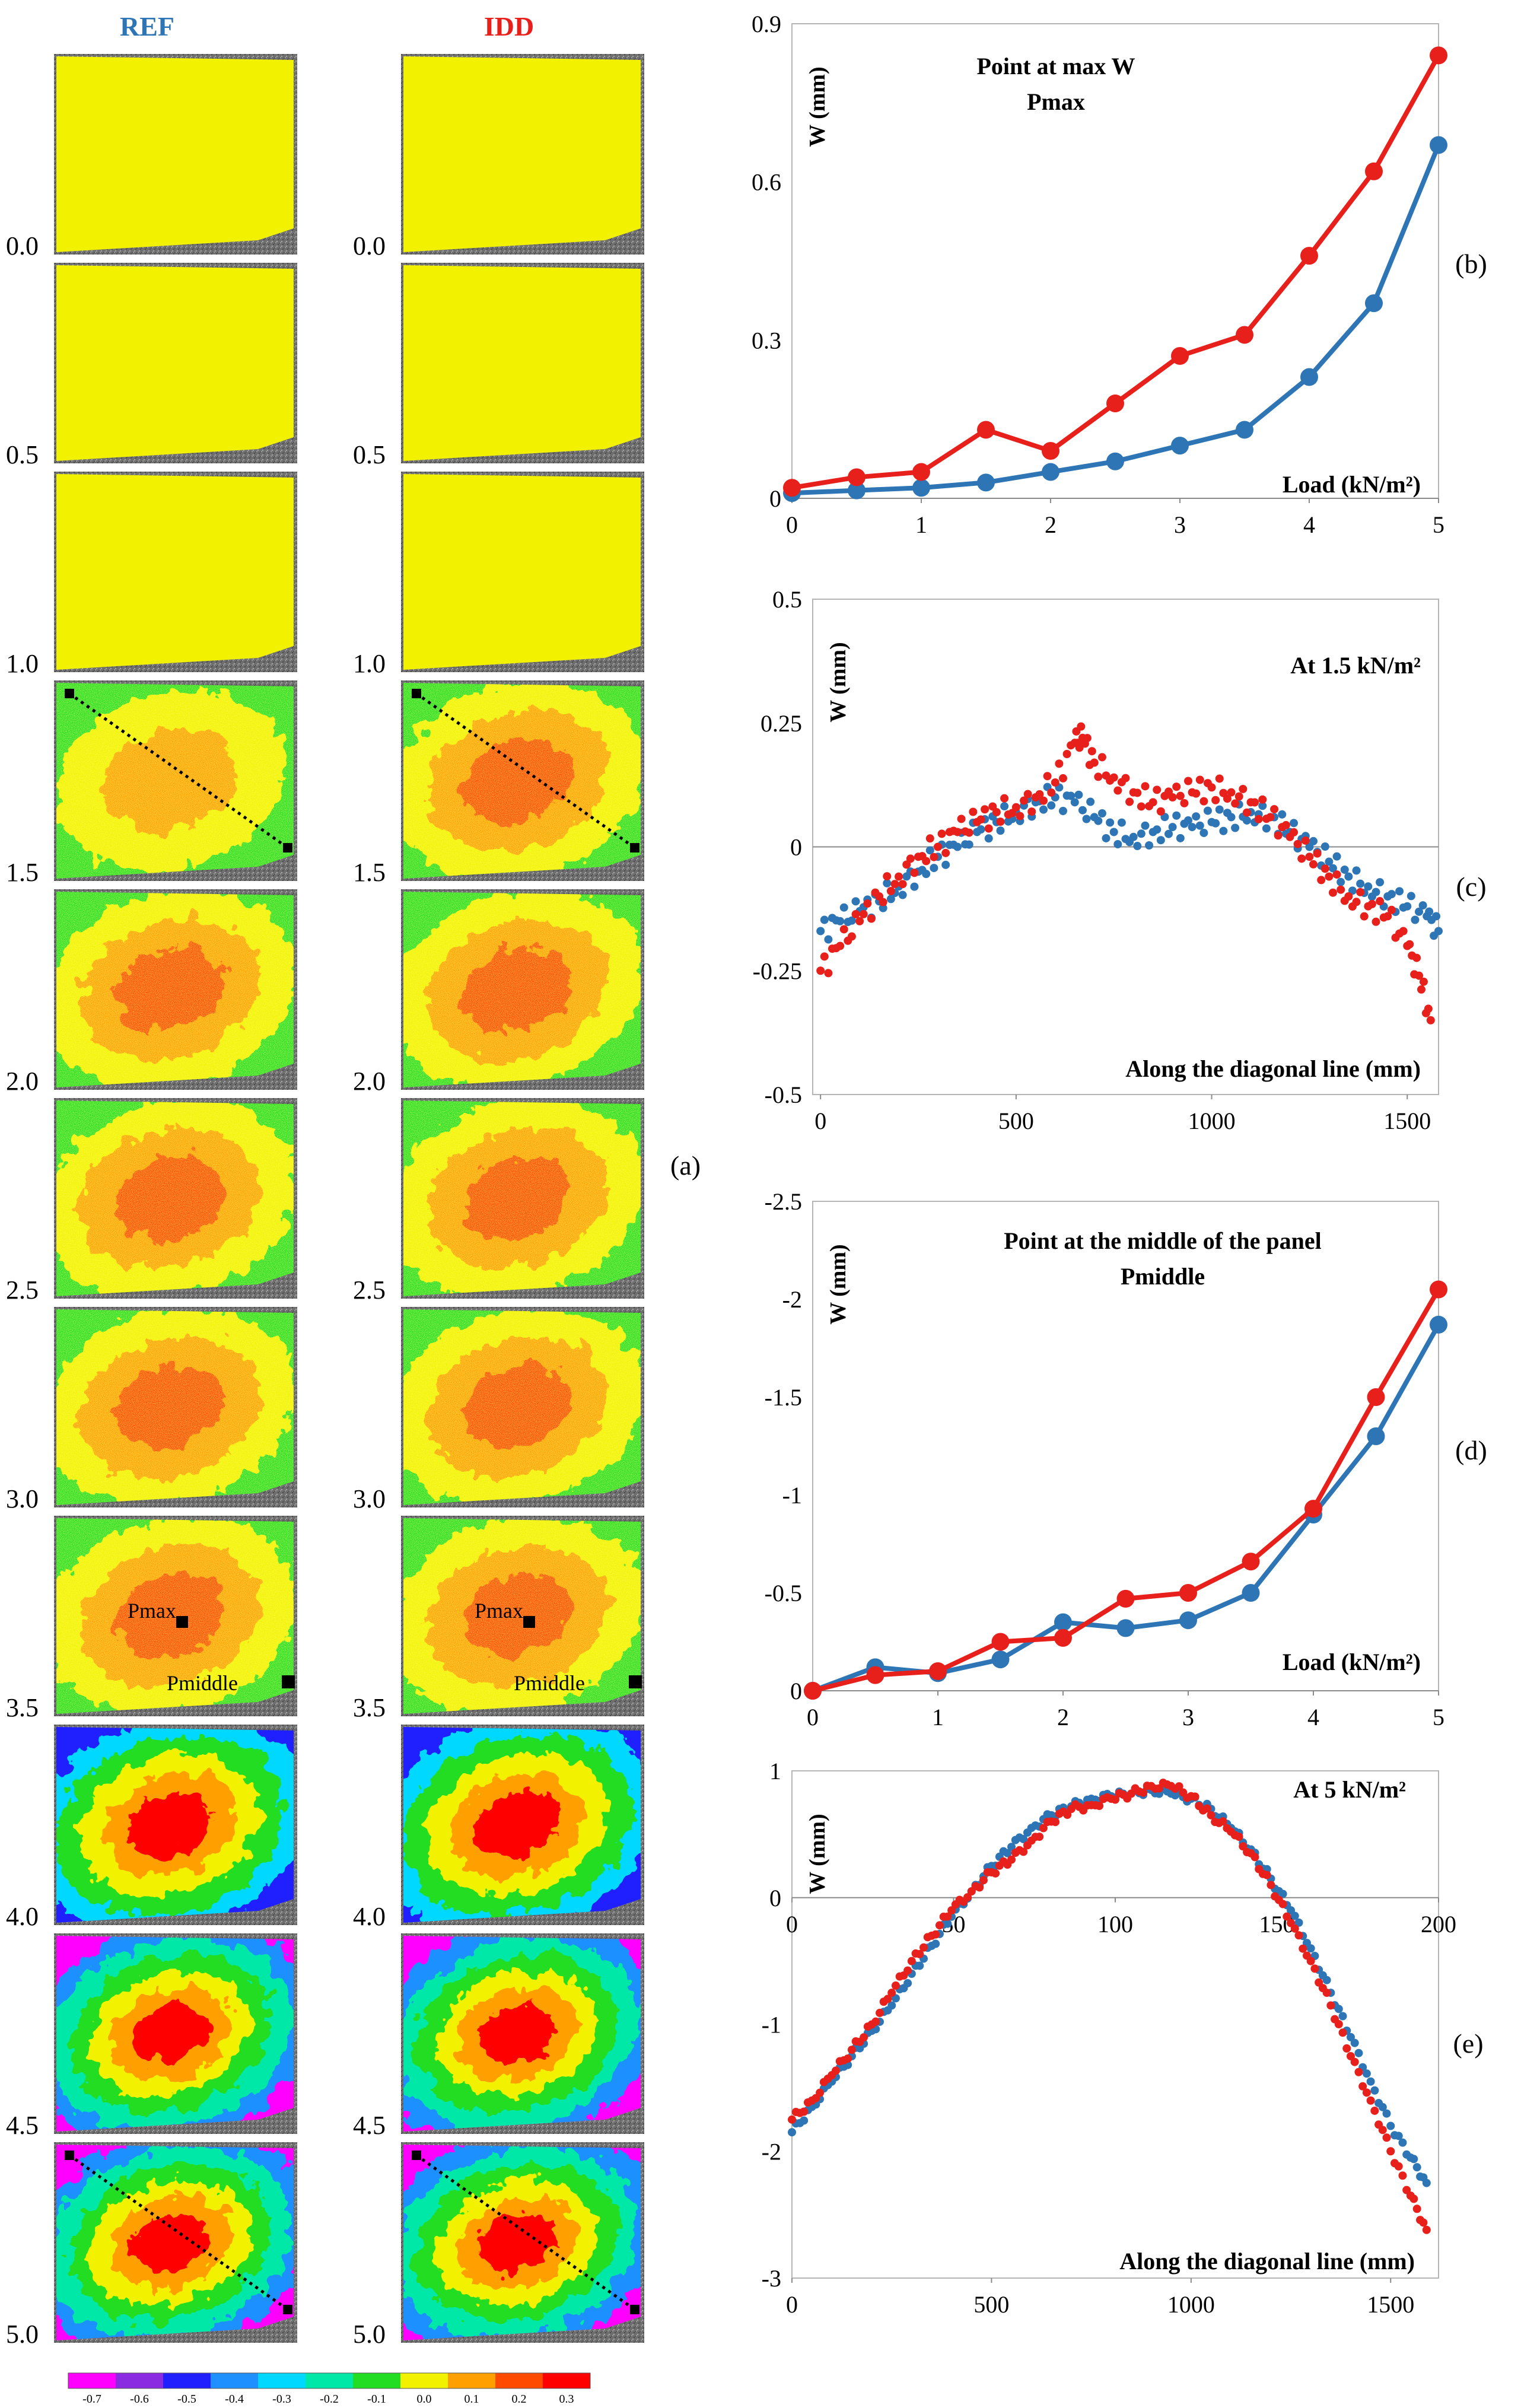 The width and height of the screenshot is (1521, 2408). What do you see at coordinates (22, 1082) in the screenshot?
I see `load-label-ref-2.0: 2.0` at bounding box center [22, 1082].